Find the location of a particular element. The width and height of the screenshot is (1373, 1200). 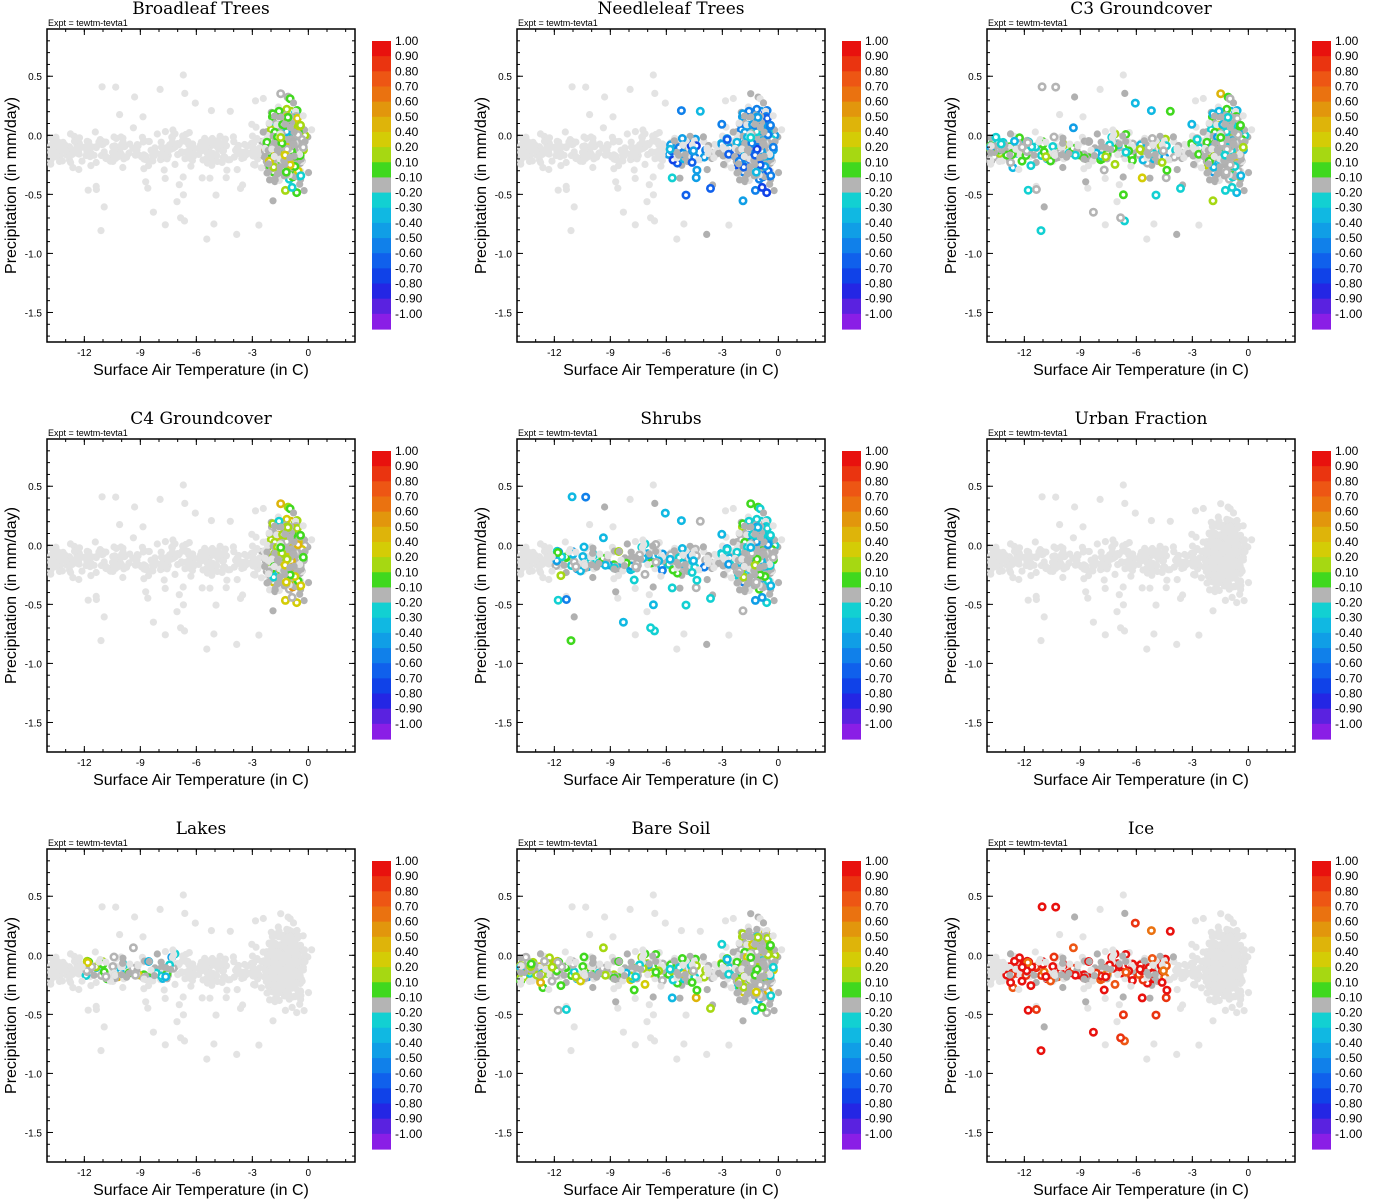

colorbar-label: 1.00 is located at coordinates (407, 41).